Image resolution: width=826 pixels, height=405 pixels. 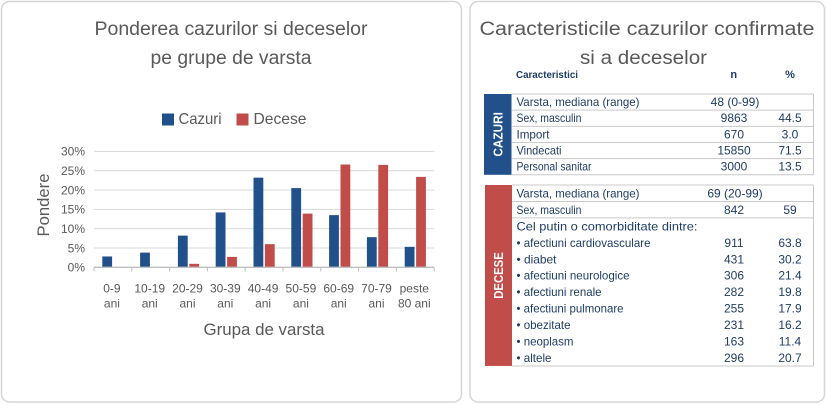 I want to click on svg-text: 670, so click(x=734, y=134).